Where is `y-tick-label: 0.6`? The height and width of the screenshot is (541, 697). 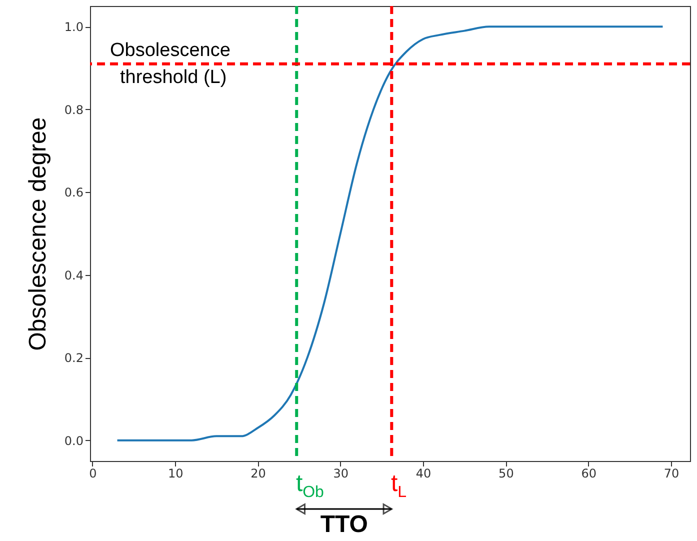
y-tick-label: 0.6 is located at coordinates (74, 193).